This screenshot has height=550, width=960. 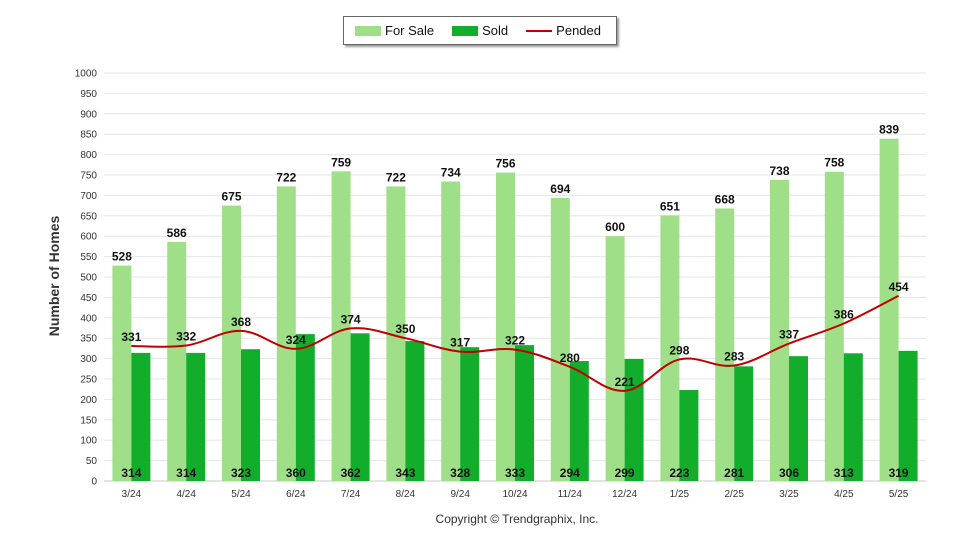 What do you see at coordinates (122, 257) in the screenshot?
I see `data-label-for-sale: 528` at bounding box center [122, 257].